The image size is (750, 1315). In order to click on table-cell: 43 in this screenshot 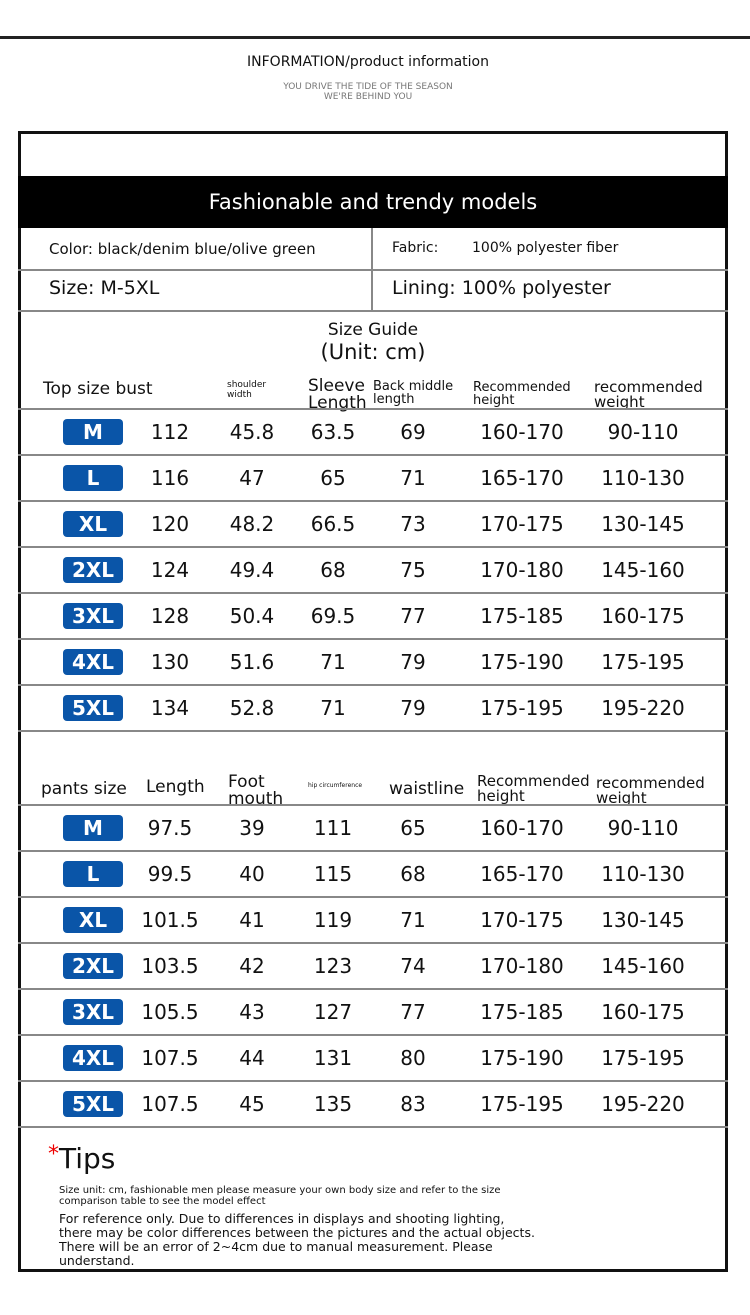, I will do `click(252, 1012)`.